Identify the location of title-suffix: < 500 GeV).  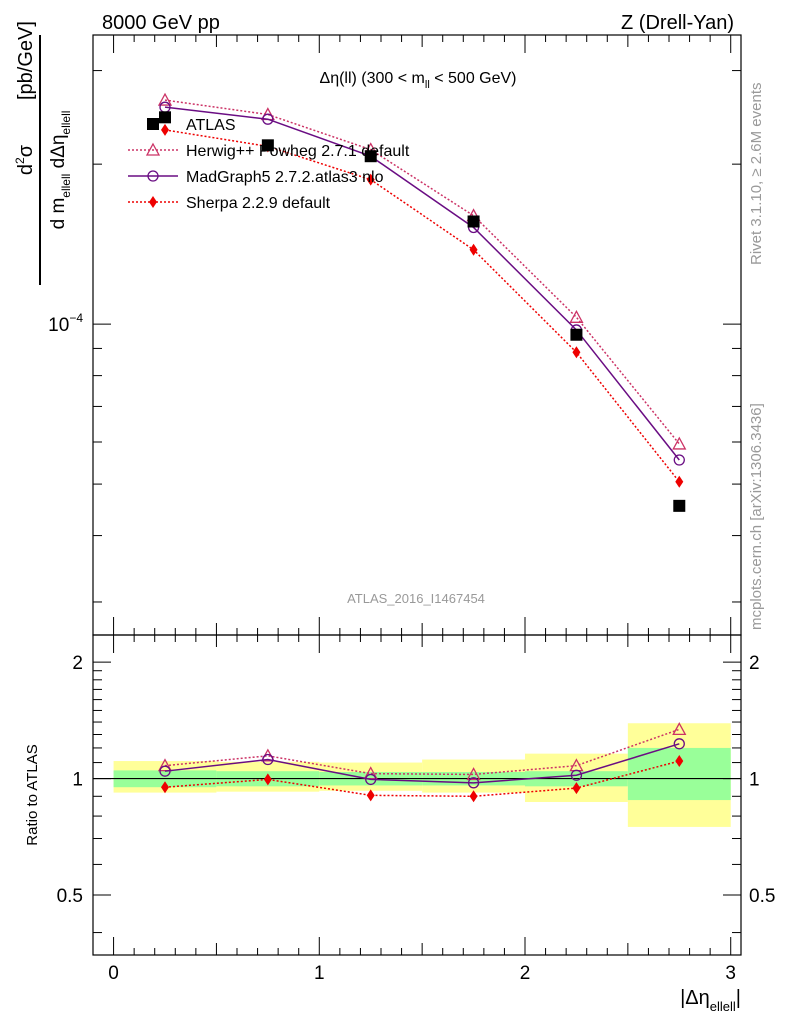
(473, 78).